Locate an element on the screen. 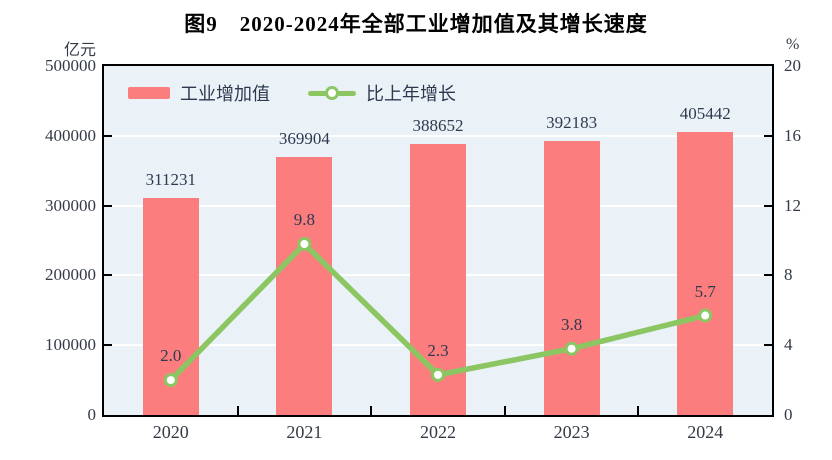 The width and height of the screenshot is (832, 460). legend: 工业增加值 比上年增长 is located at coordinates (292, 93).